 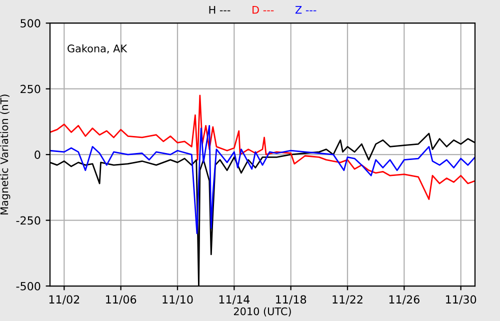 I want to click on y-tick-label: -250, so click(x=28, y=220).